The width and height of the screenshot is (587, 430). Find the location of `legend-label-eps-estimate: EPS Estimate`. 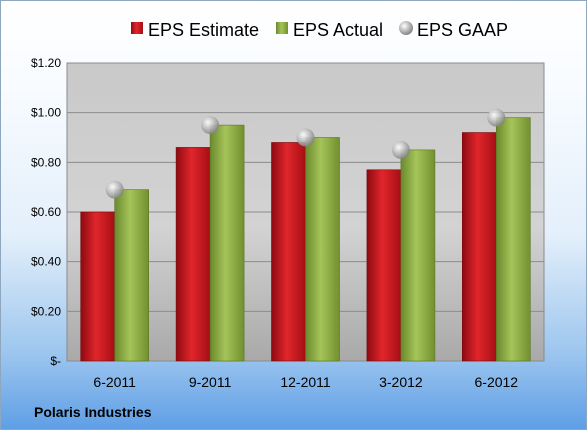

legend-label-eps-estimate: EPS Estimate is located at coordinates (203, 30).